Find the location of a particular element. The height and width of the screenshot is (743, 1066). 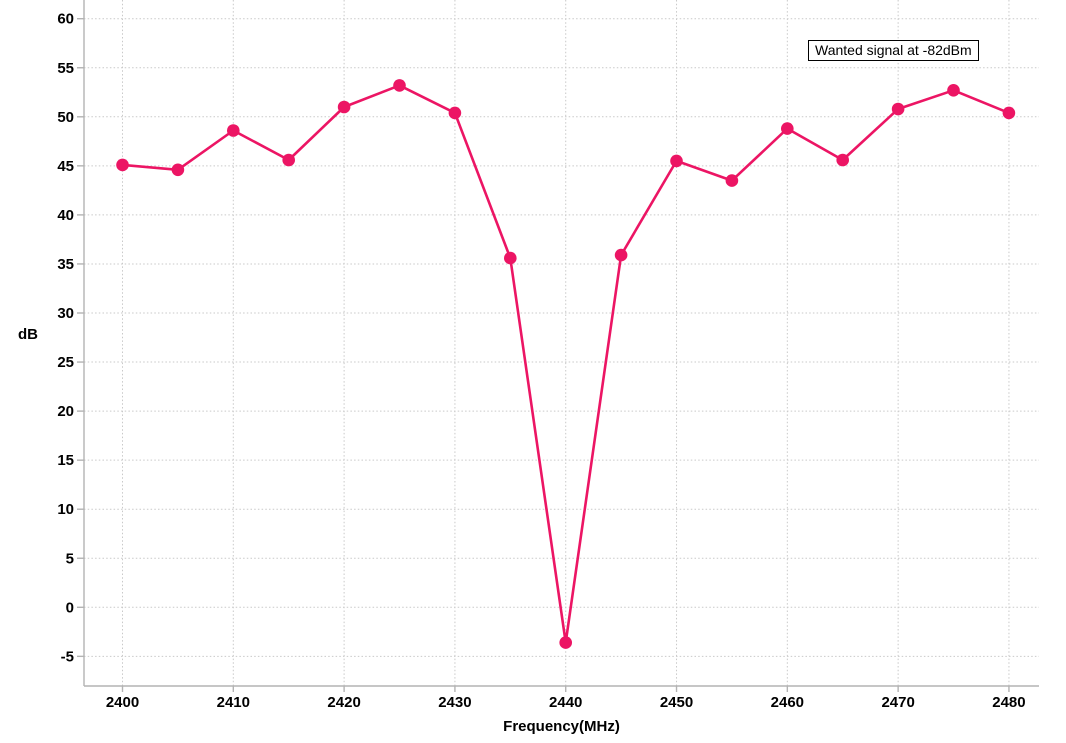

y-tick-label: 45 is located at coordinates (65, 166).